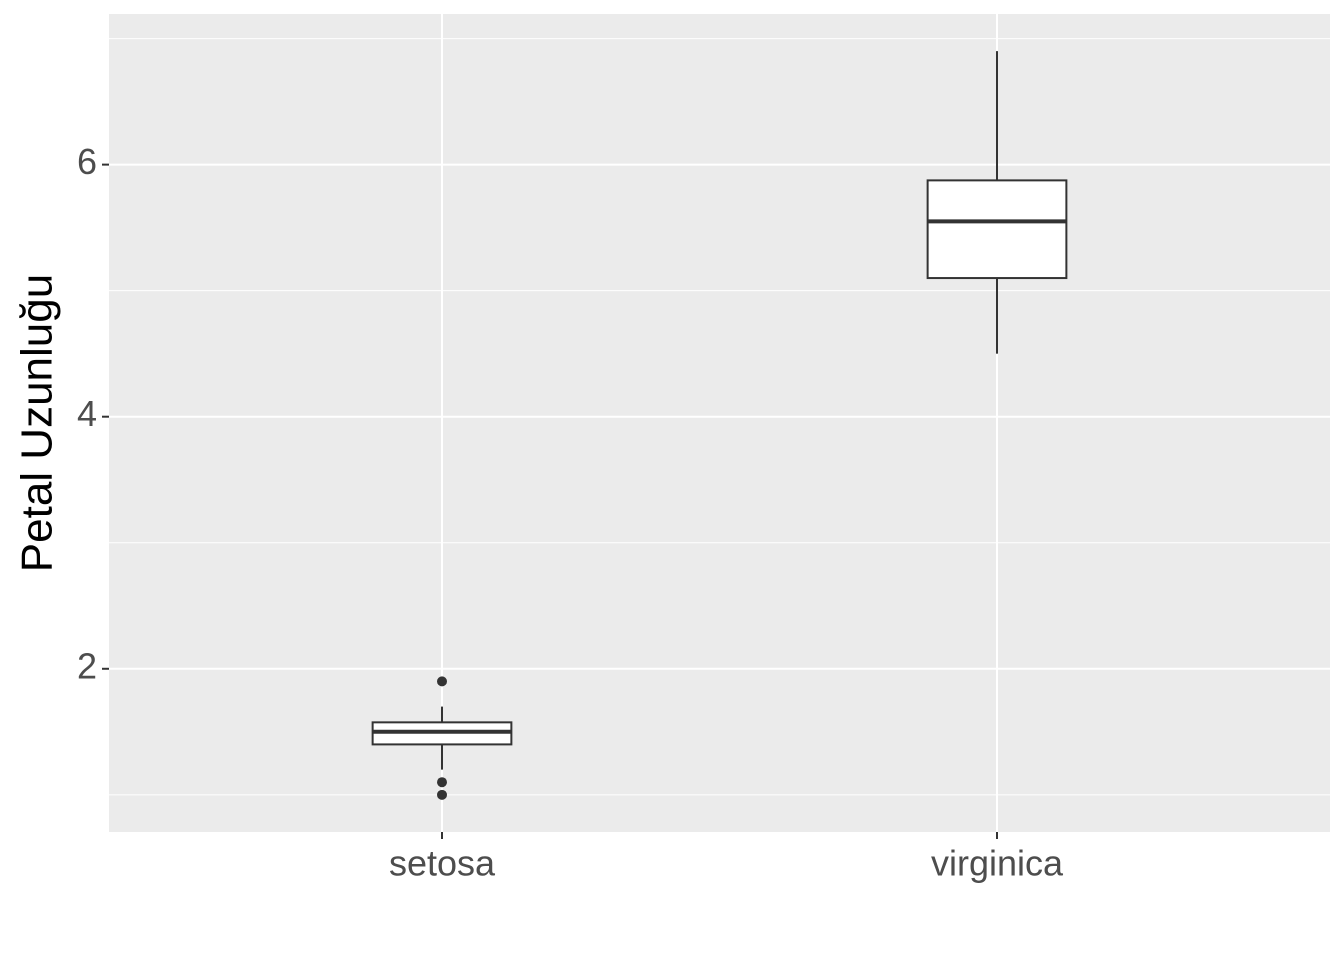 The width and height of the screenshot is (1344, 960). Describe the element at coordinates (87, 161) in the screenshot. I see `y-tick-label: 6` at that location.